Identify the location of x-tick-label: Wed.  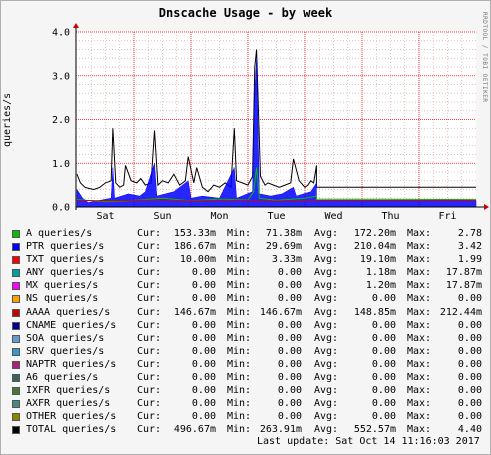
(333, 216).